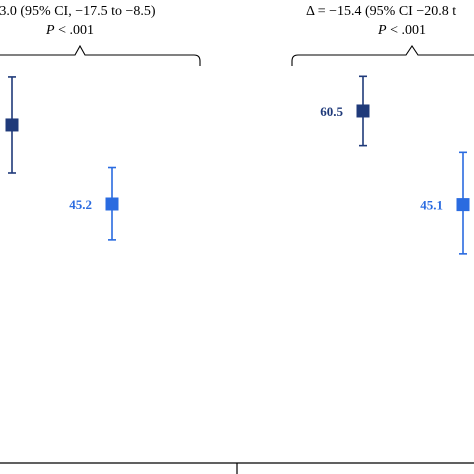 The image size is (474, 474). Describe the element at coordinates (382, 30) in the screenshot. I see `group2-p-symbol: P` at that location.